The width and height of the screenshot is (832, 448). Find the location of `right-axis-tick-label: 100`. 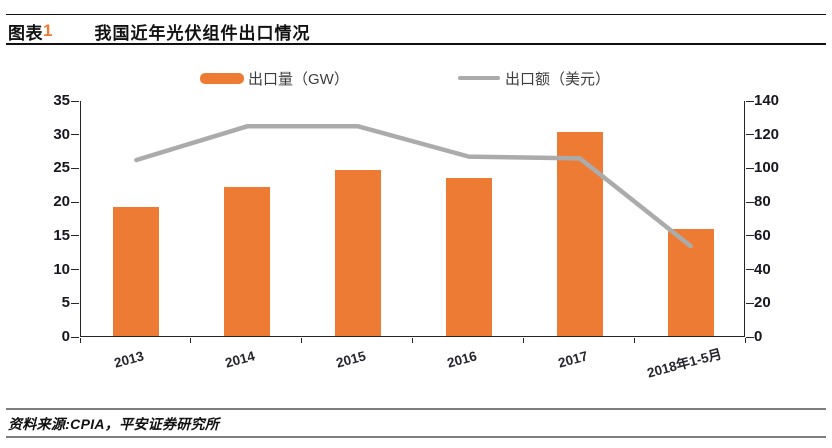

right-axis-tick-label: 100 is located at coordinates (767, 168).